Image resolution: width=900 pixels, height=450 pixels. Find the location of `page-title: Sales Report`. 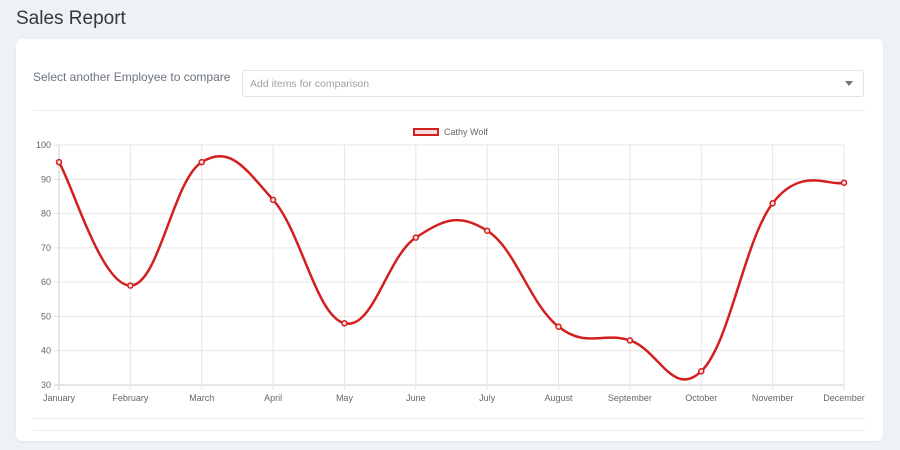

page-title: Sales Report is located at coordinates (71, 18).